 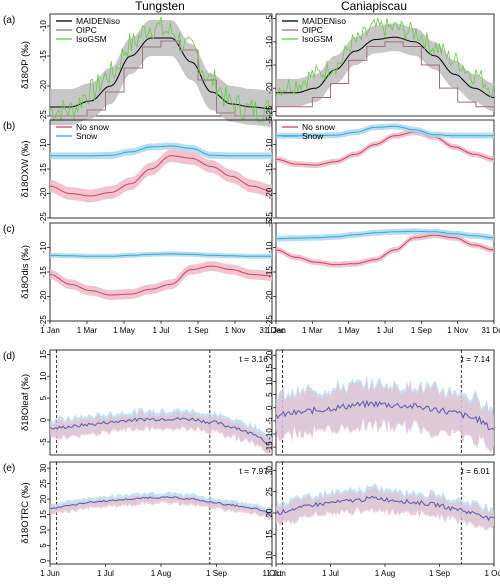 What do you see at coordinates (9, 126) in the screenshot?
I see `panel-tag: (b)` at bounding box center [9, 126].